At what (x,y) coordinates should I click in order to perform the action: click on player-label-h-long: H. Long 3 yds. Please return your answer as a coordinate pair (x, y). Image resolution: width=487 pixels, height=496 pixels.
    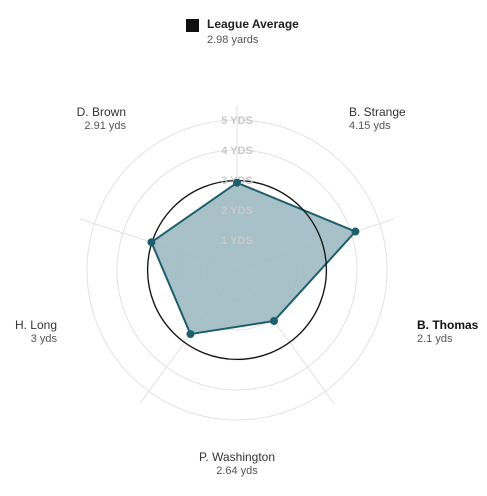
    Looking at the image, I should click on (28, 332).